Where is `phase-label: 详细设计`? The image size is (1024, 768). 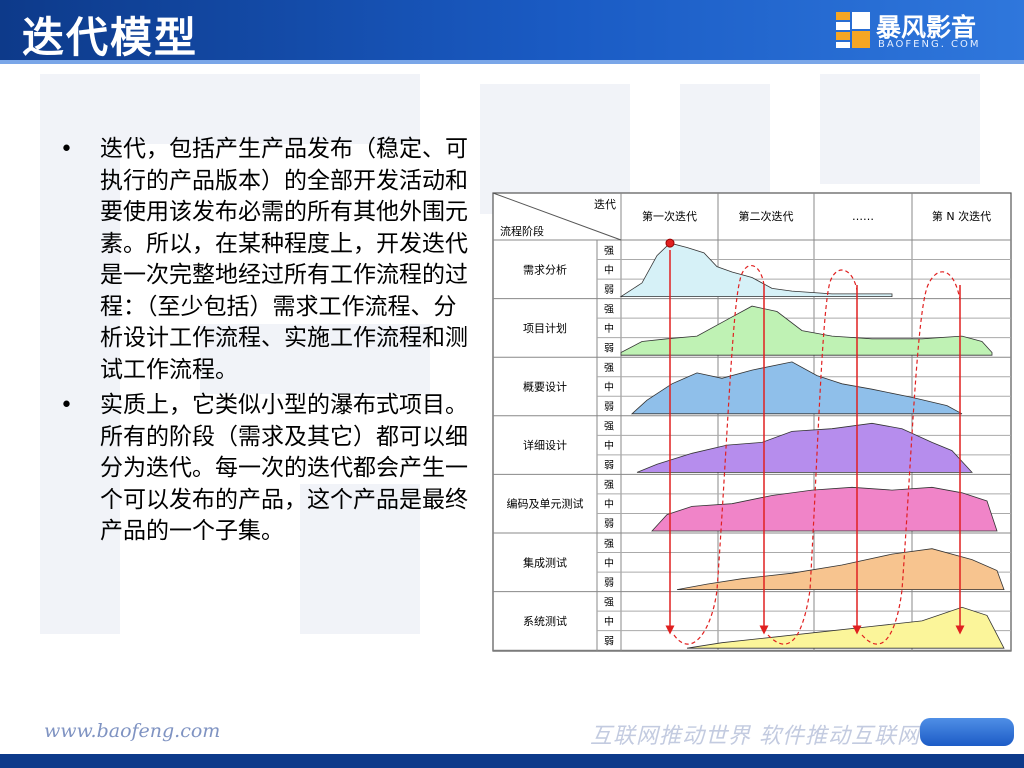 phase-label: 详细设计 is located at coordinates (545, 445).